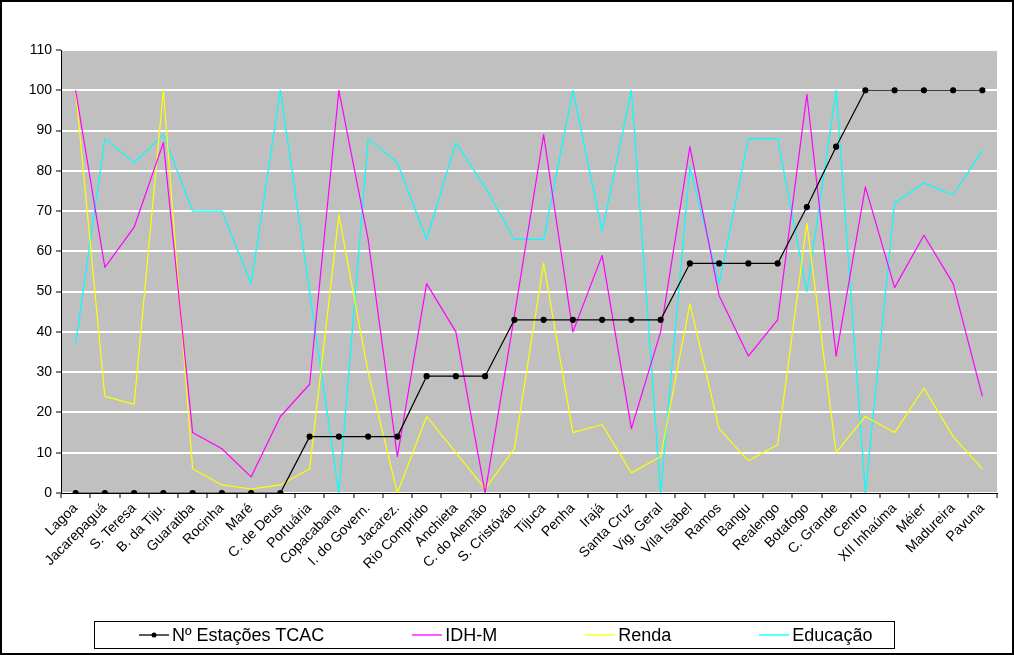  Describe the element at coordinates (48, 491) in the screenshot. I see `y-tick-label: 0` at that location.